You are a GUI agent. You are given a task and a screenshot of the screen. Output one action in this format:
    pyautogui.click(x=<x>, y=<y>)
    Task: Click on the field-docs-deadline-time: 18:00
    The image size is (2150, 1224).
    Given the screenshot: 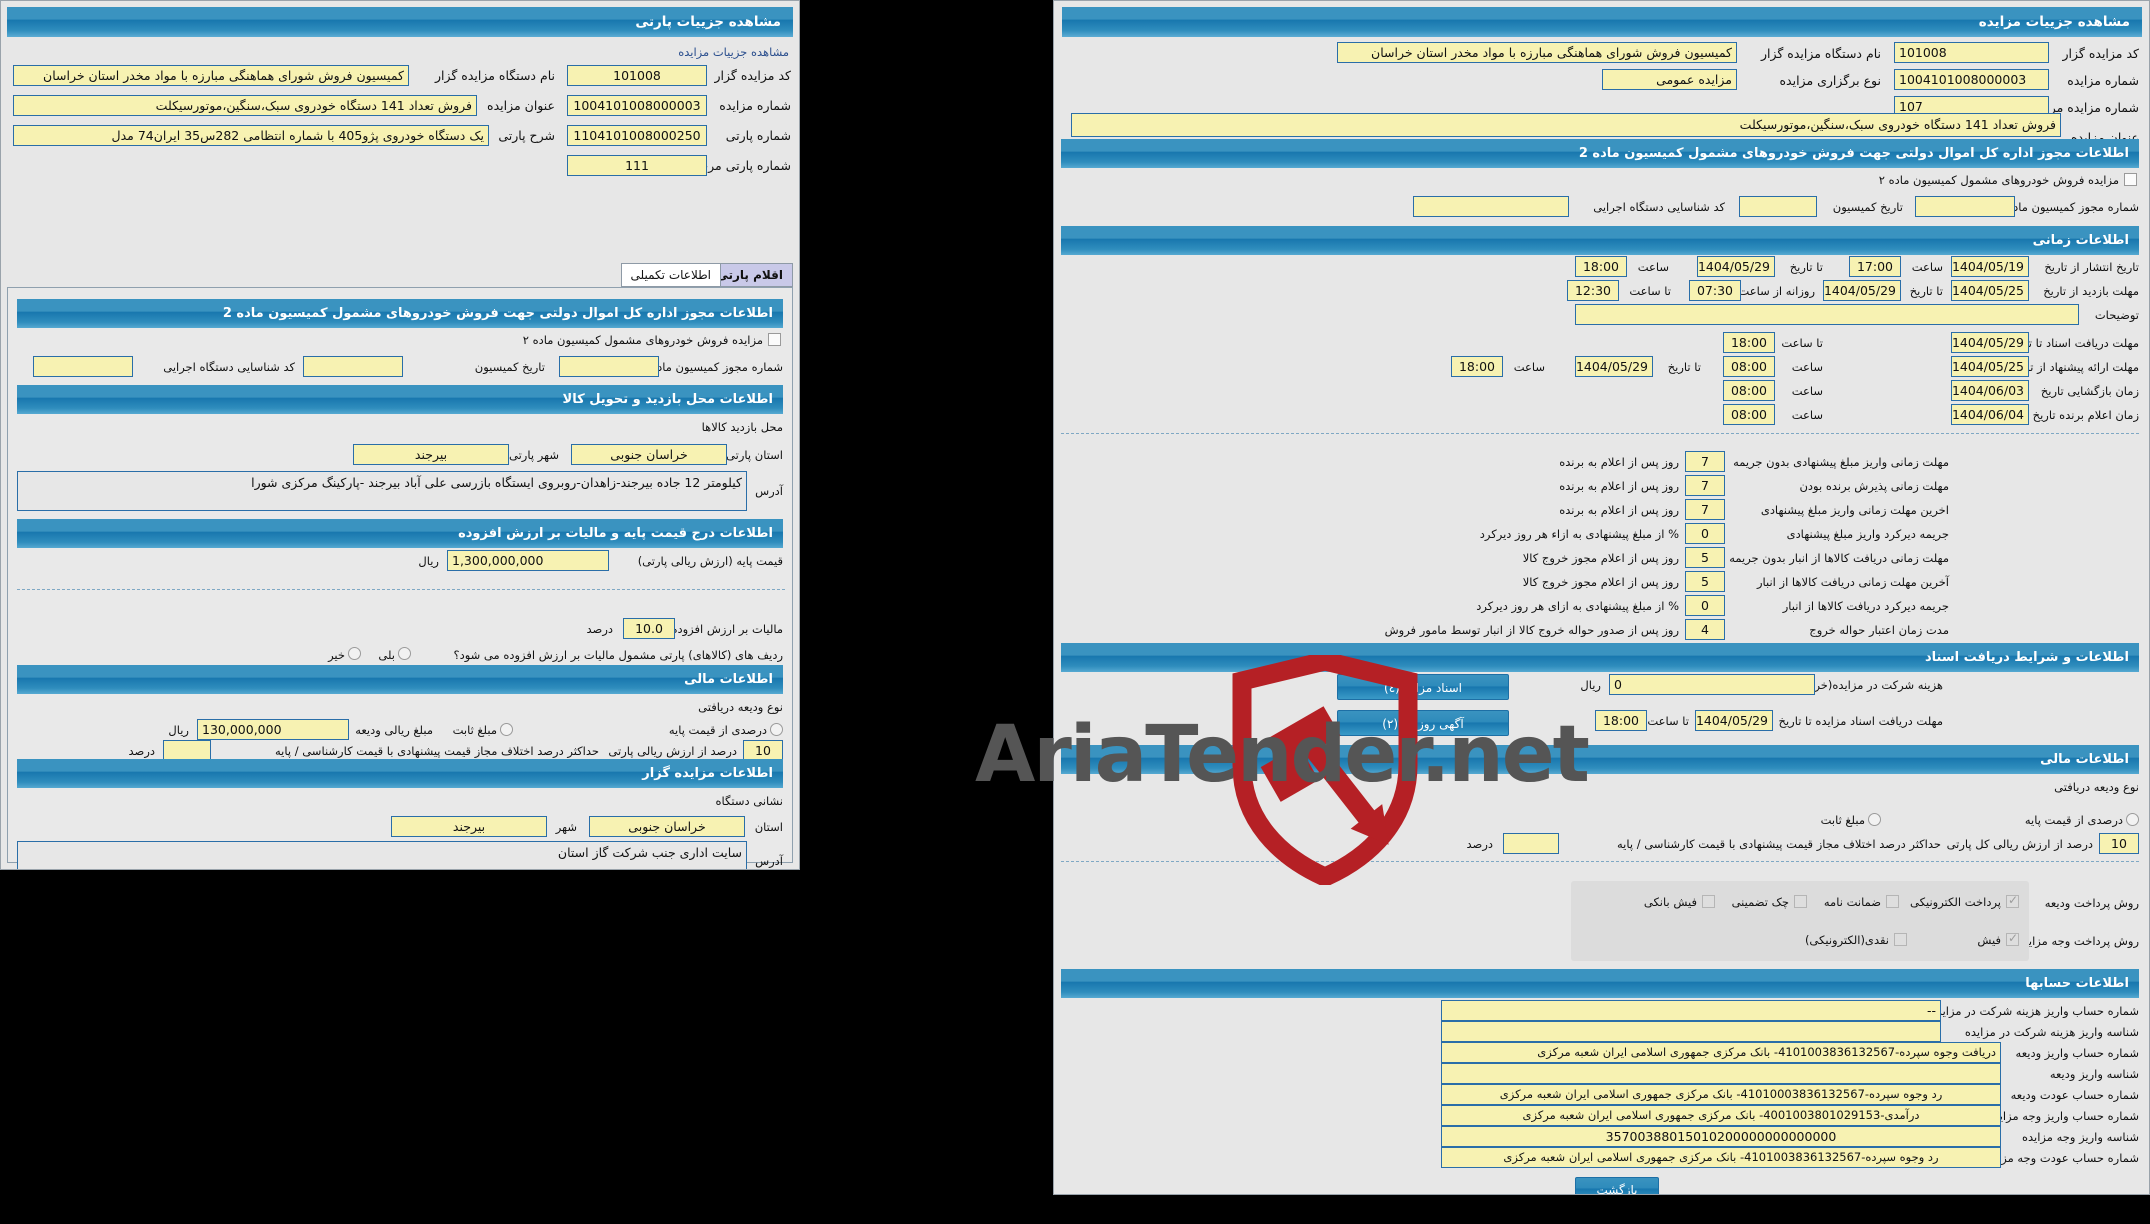 What is the action you would take?
    pyautogui.click(x=1621, y=720)
    